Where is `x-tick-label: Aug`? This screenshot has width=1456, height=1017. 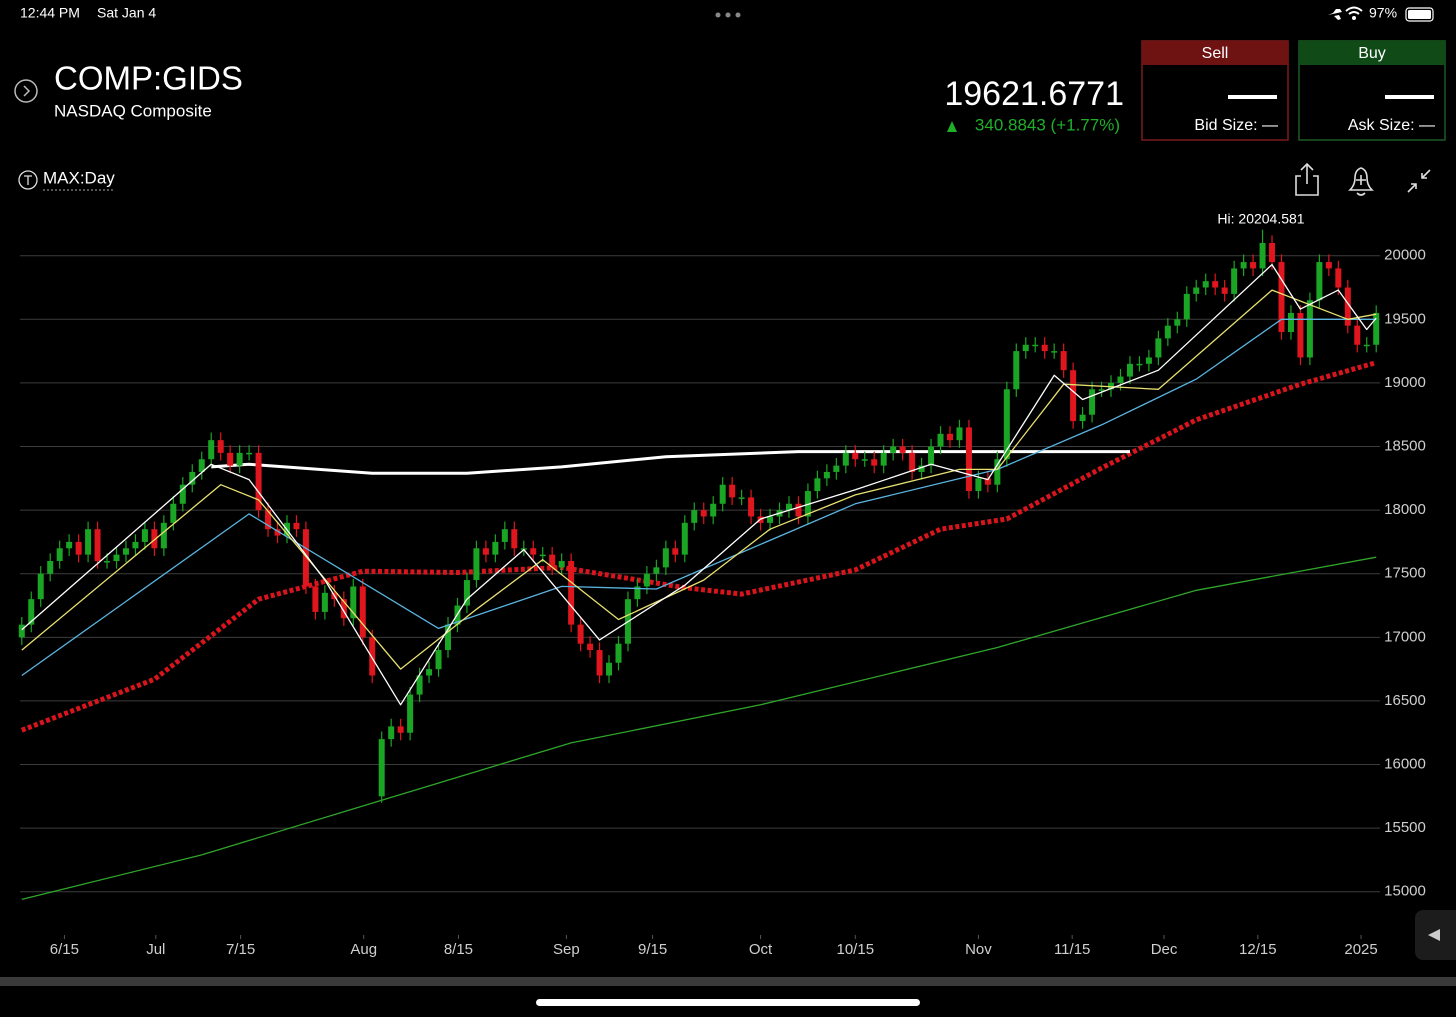 x-tick-label: Aug is located at coordinates (363, 949).